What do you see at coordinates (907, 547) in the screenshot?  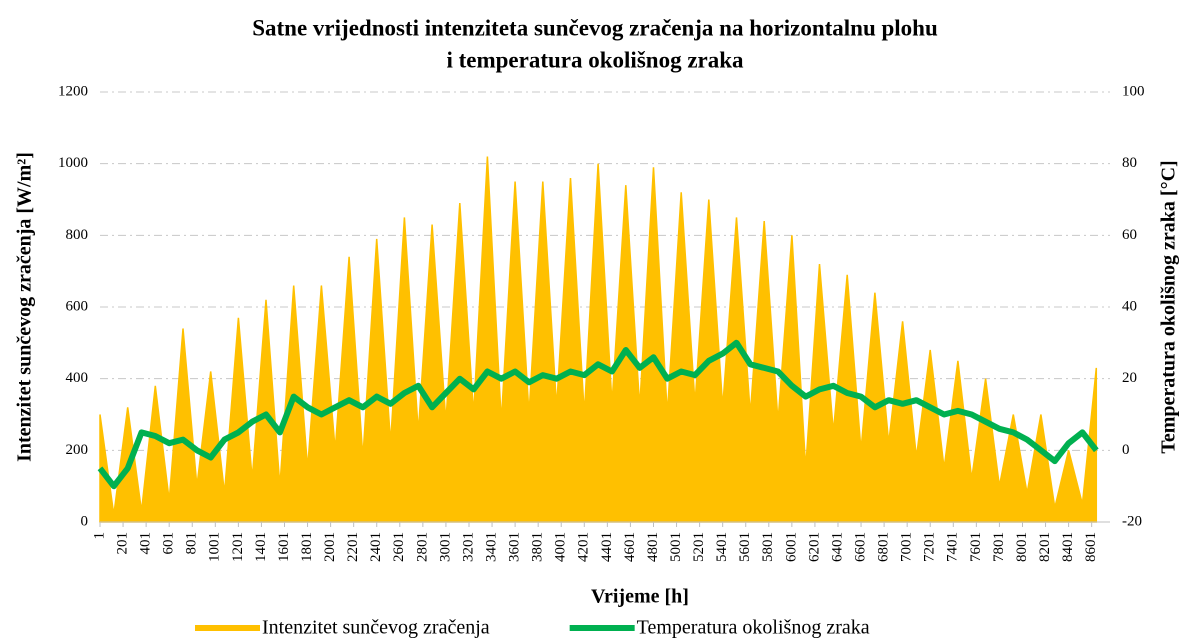 I see `x-tick-label: 7001` at bounding box center [907, 547].